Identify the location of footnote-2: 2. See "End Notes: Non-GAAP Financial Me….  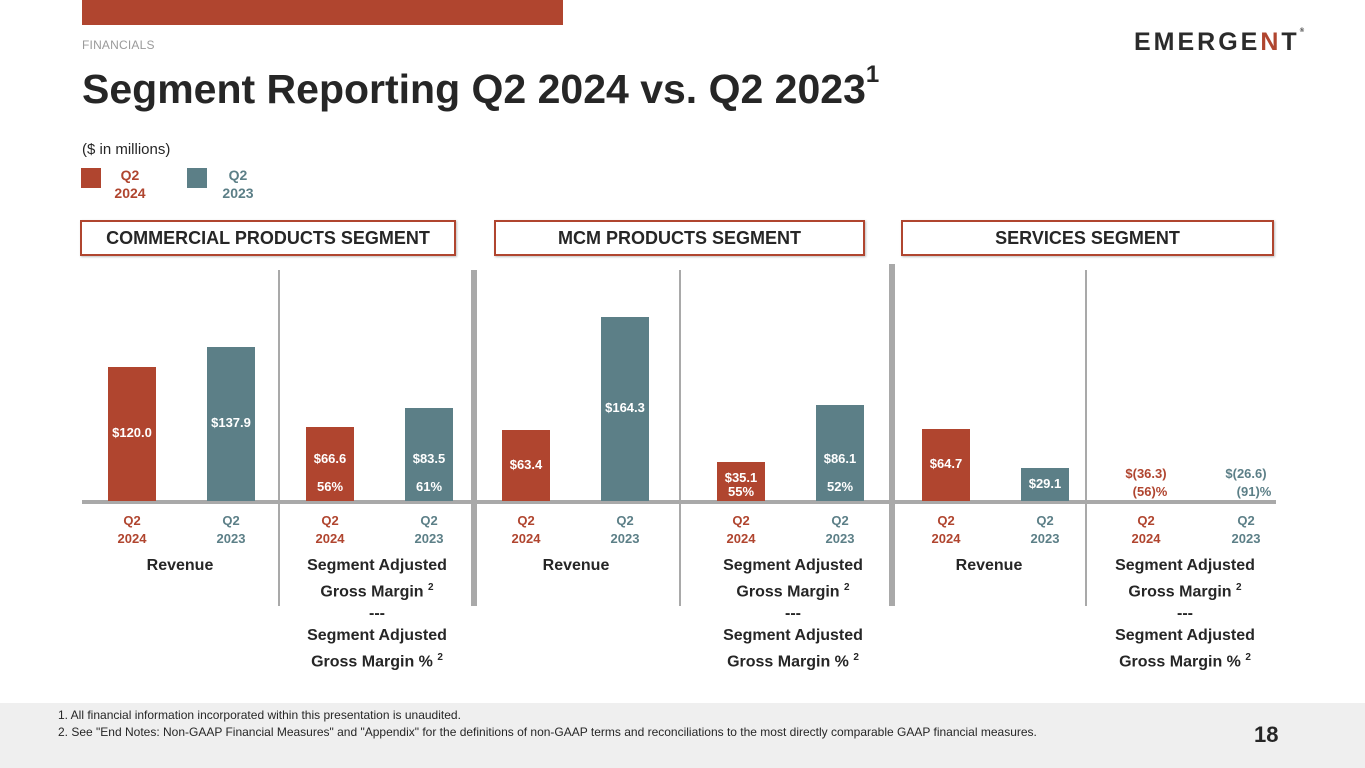
(547, 732).